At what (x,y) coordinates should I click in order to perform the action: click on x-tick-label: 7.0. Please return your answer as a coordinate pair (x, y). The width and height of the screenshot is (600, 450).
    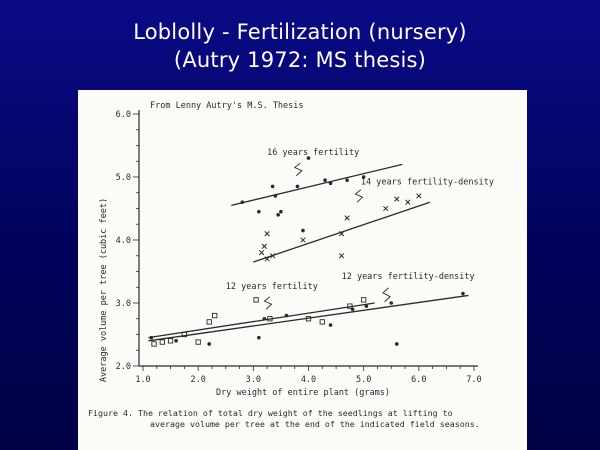
    Looking at the image, I should click on (473, 380).